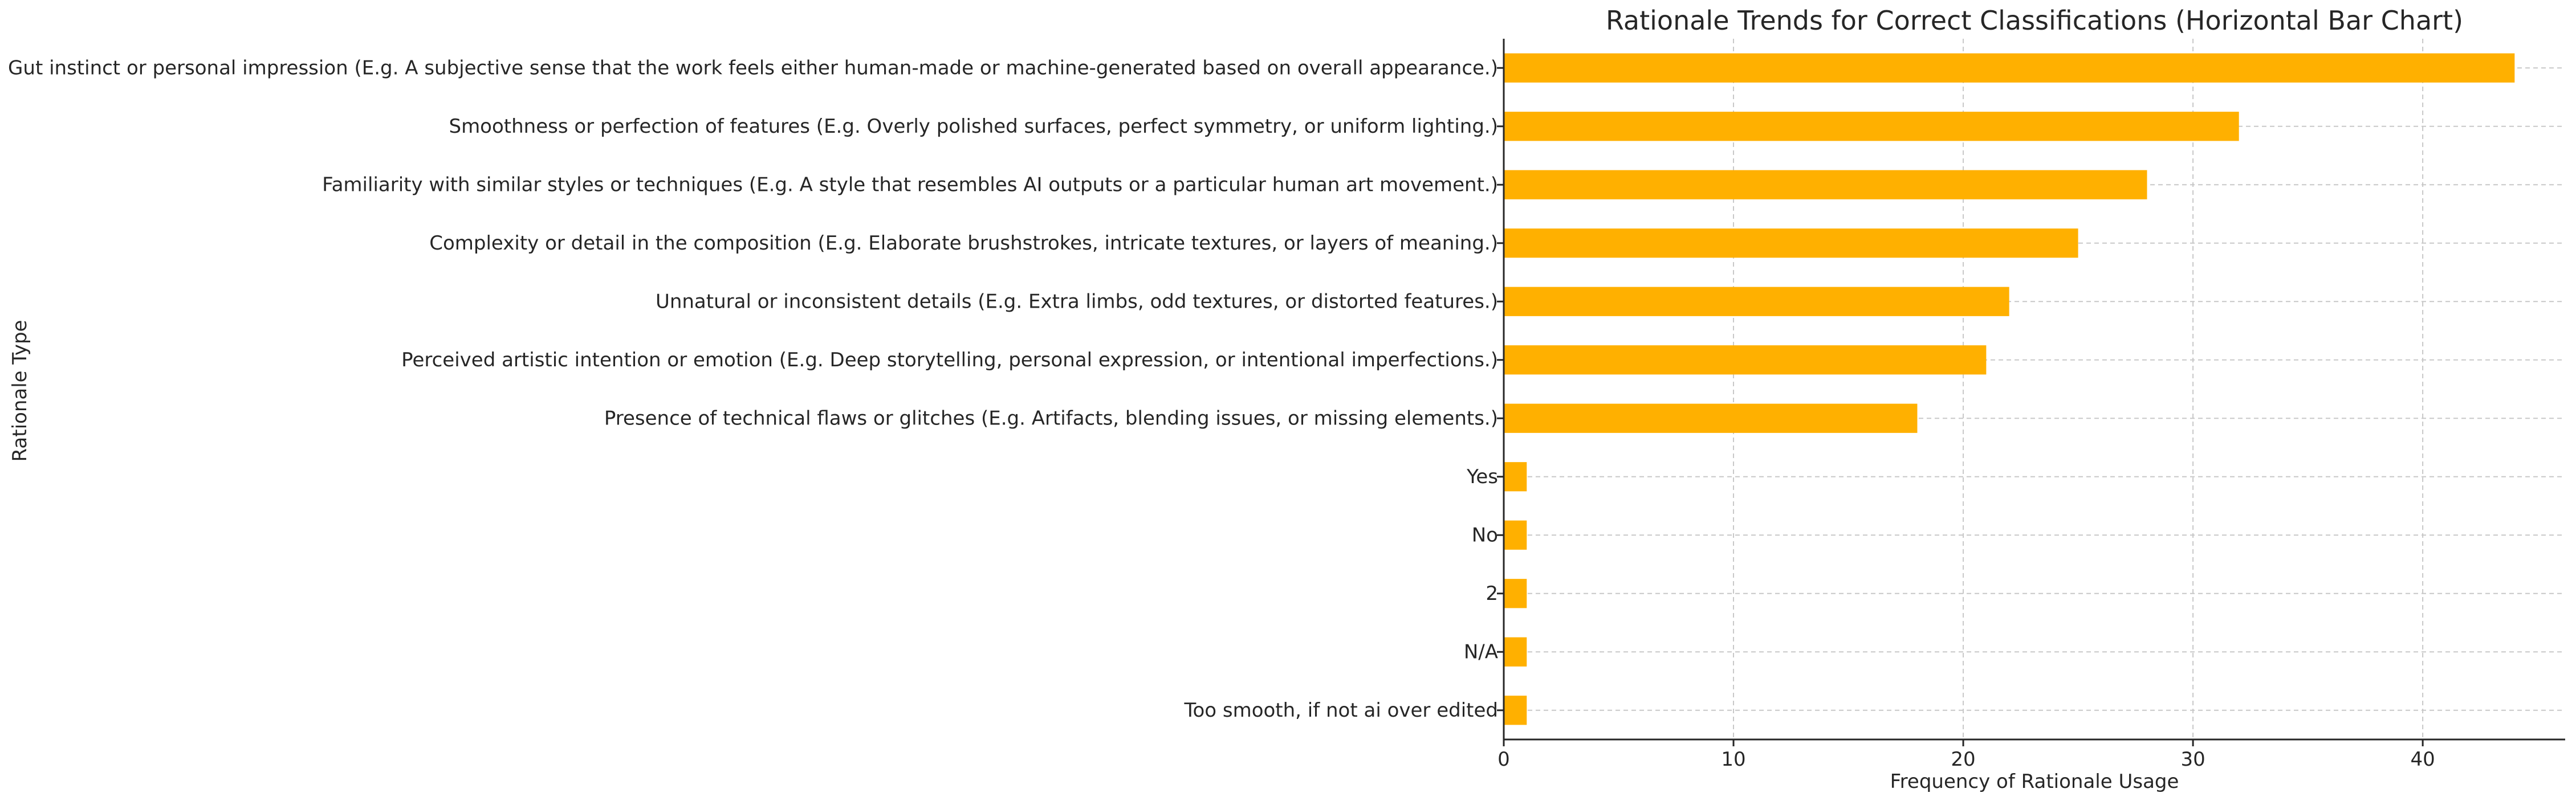 Image resolution: width=2576 pixels, height=805 pixels. What do you see at coordinates (1503, 759) in the screenshot?
I see `x-tick-label: 0` at bounding box center [1503, 759].